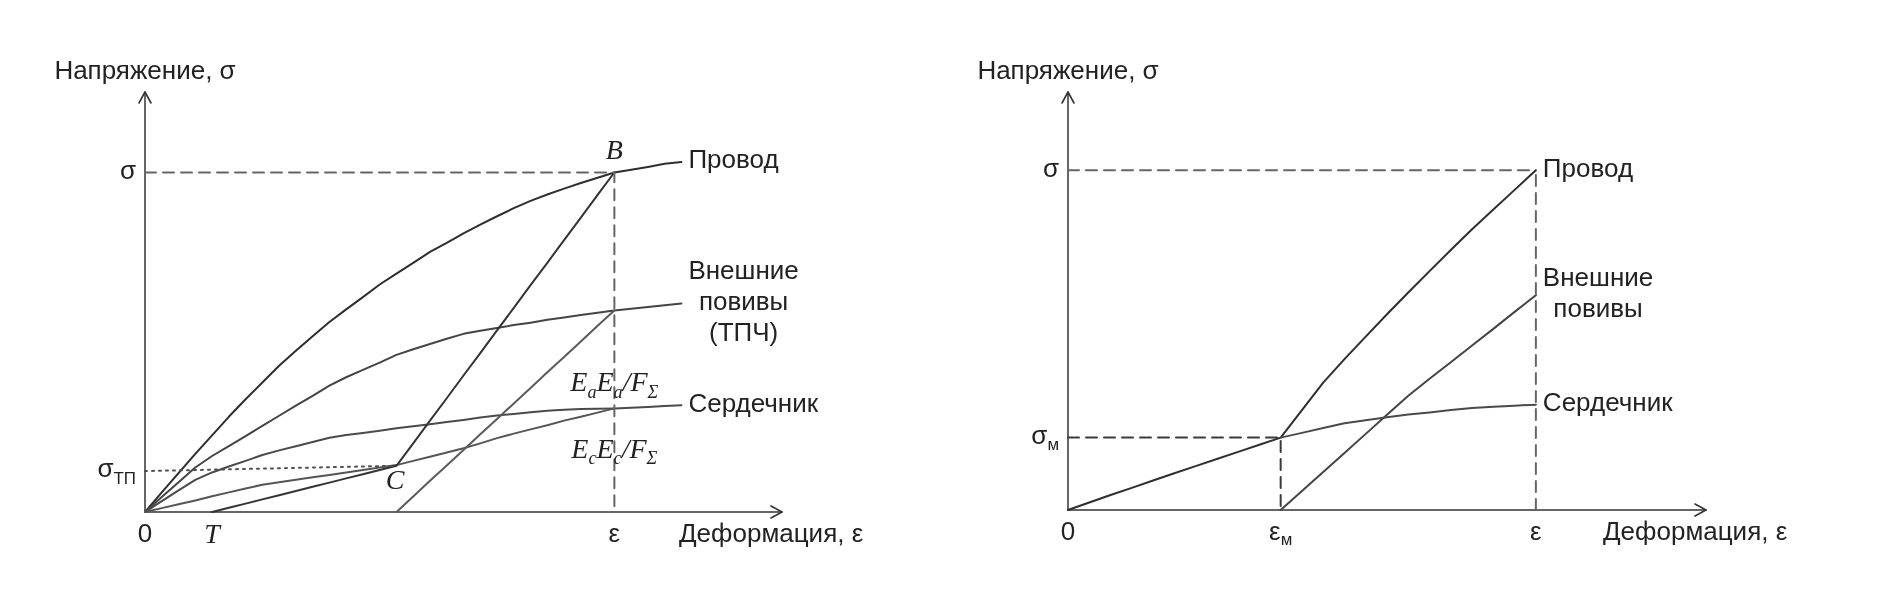 This screenshot has width=1903, height=611. What do you see at coordinates (743, 300) in the screenshot?
I see `series-label: Внешние повивы (ТПЧ)` at bounding box center [743, 300].